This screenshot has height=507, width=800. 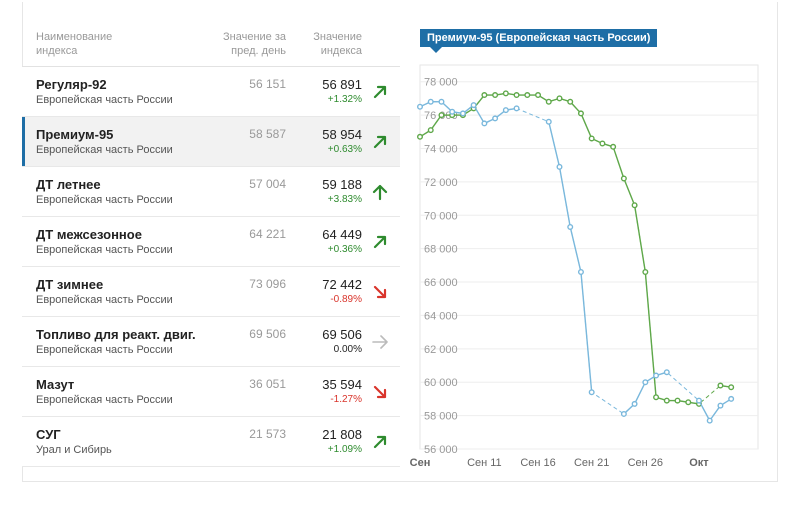 I want to click on index-value: 59 188, so click(x=342, y=184).